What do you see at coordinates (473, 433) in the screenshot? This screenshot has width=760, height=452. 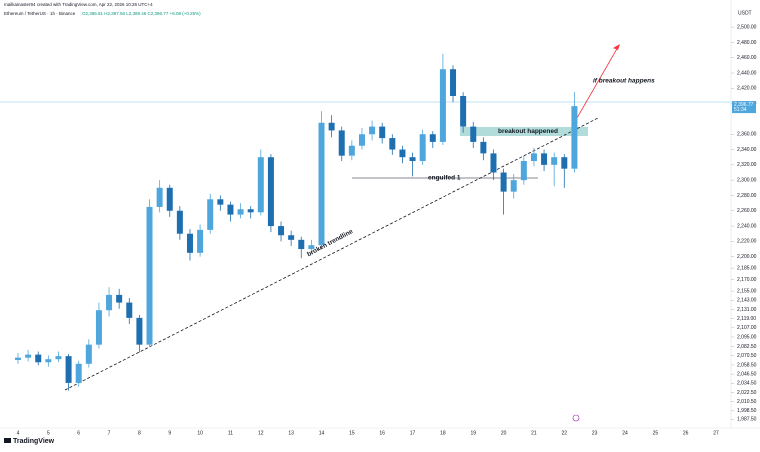 I see `x-tick-label: 19` at bounding box center [473, 433].